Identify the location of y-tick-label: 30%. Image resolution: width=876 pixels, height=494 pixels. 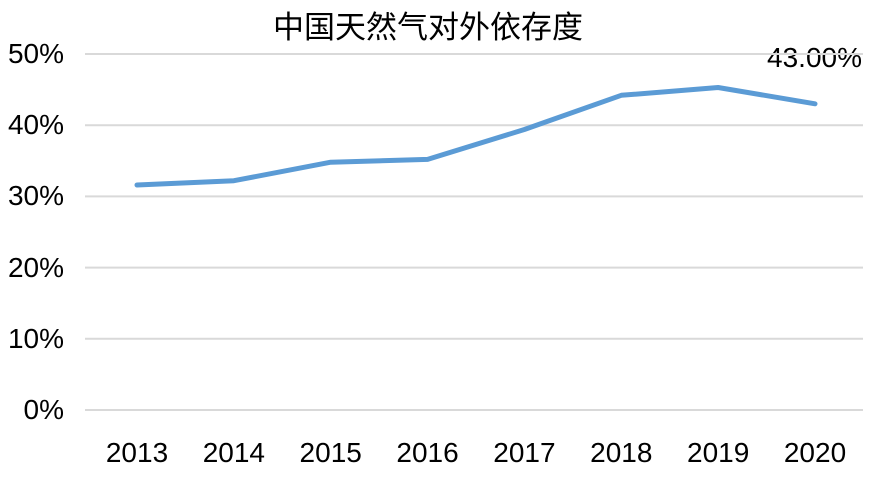
(35, 196).